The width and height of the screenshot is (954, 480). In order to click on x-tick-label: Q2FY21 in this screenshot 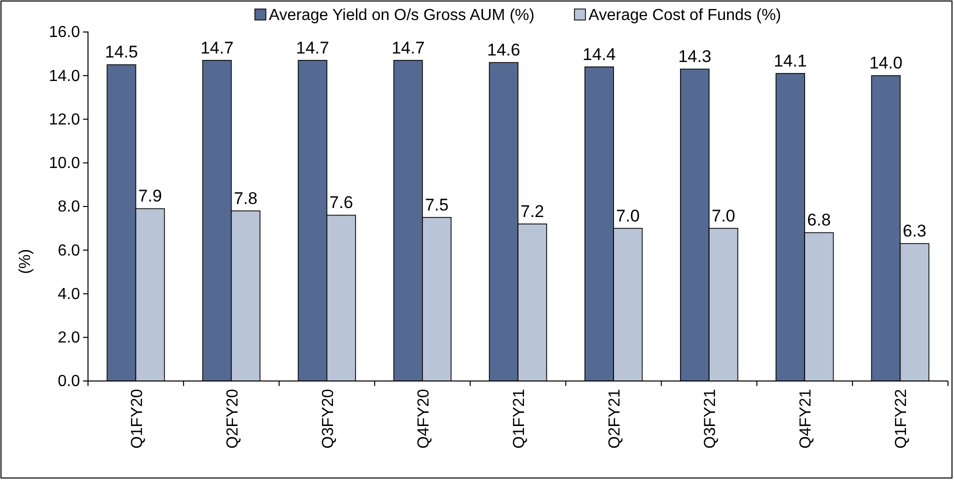, I will do `click(615, 418)`.